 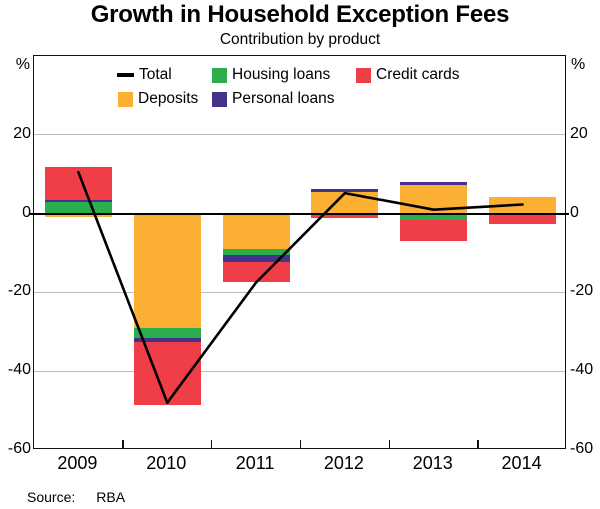 What do you see at coordinates (432, 463) in the screenshot?
I see `x-tick-label-2013: 2013` at bounding box center [432, 463].